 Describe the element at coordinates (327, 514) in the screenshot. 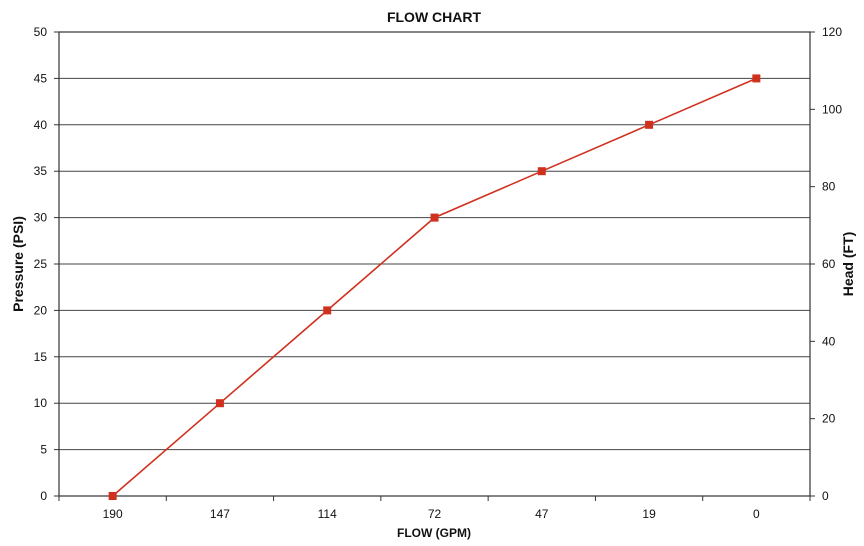

I see `x-tick-label: 114` at that location.